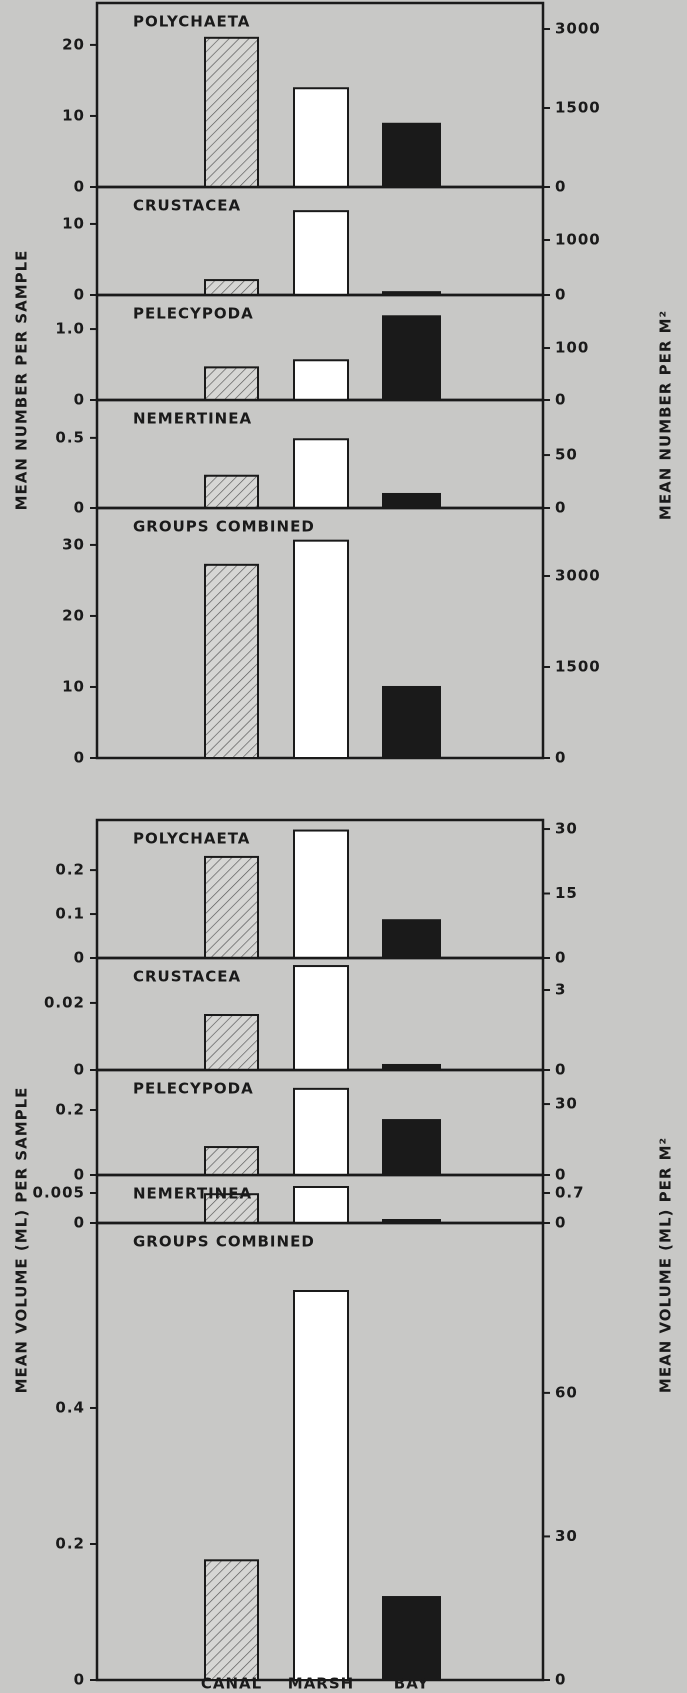 This screenshot has width=687, height=1693. Describe the element at coordinates (666, 415) in the screenshot. I see `axis-label: MEAN NUMBER PER M²` at that location.